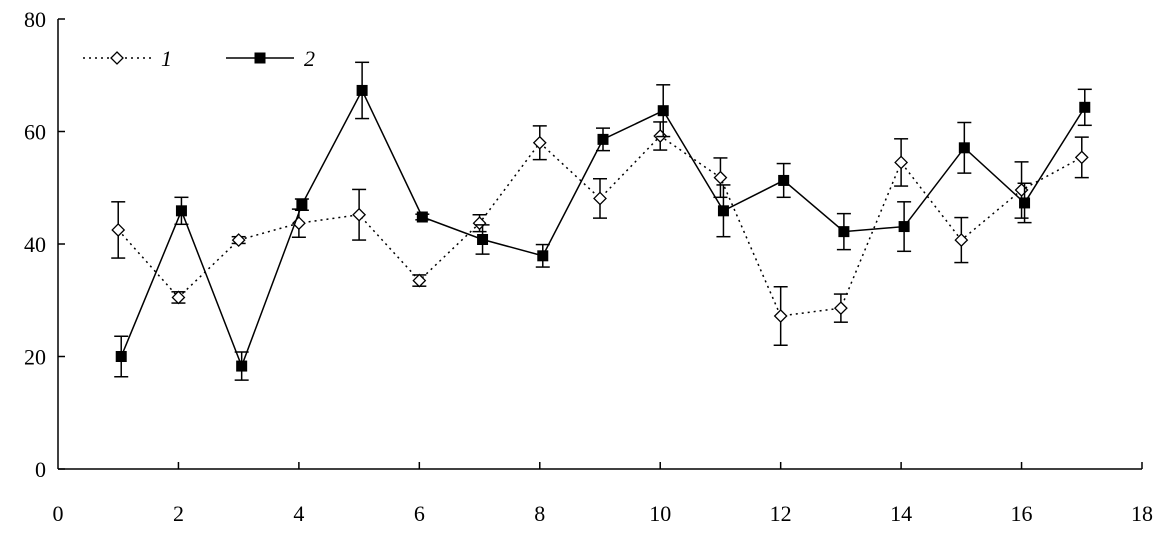 This screenshot has height=534, width=1166. Describe the element at coordinates (298, 513) in the screenshot. I see `x-tick-label: 4` at that location.